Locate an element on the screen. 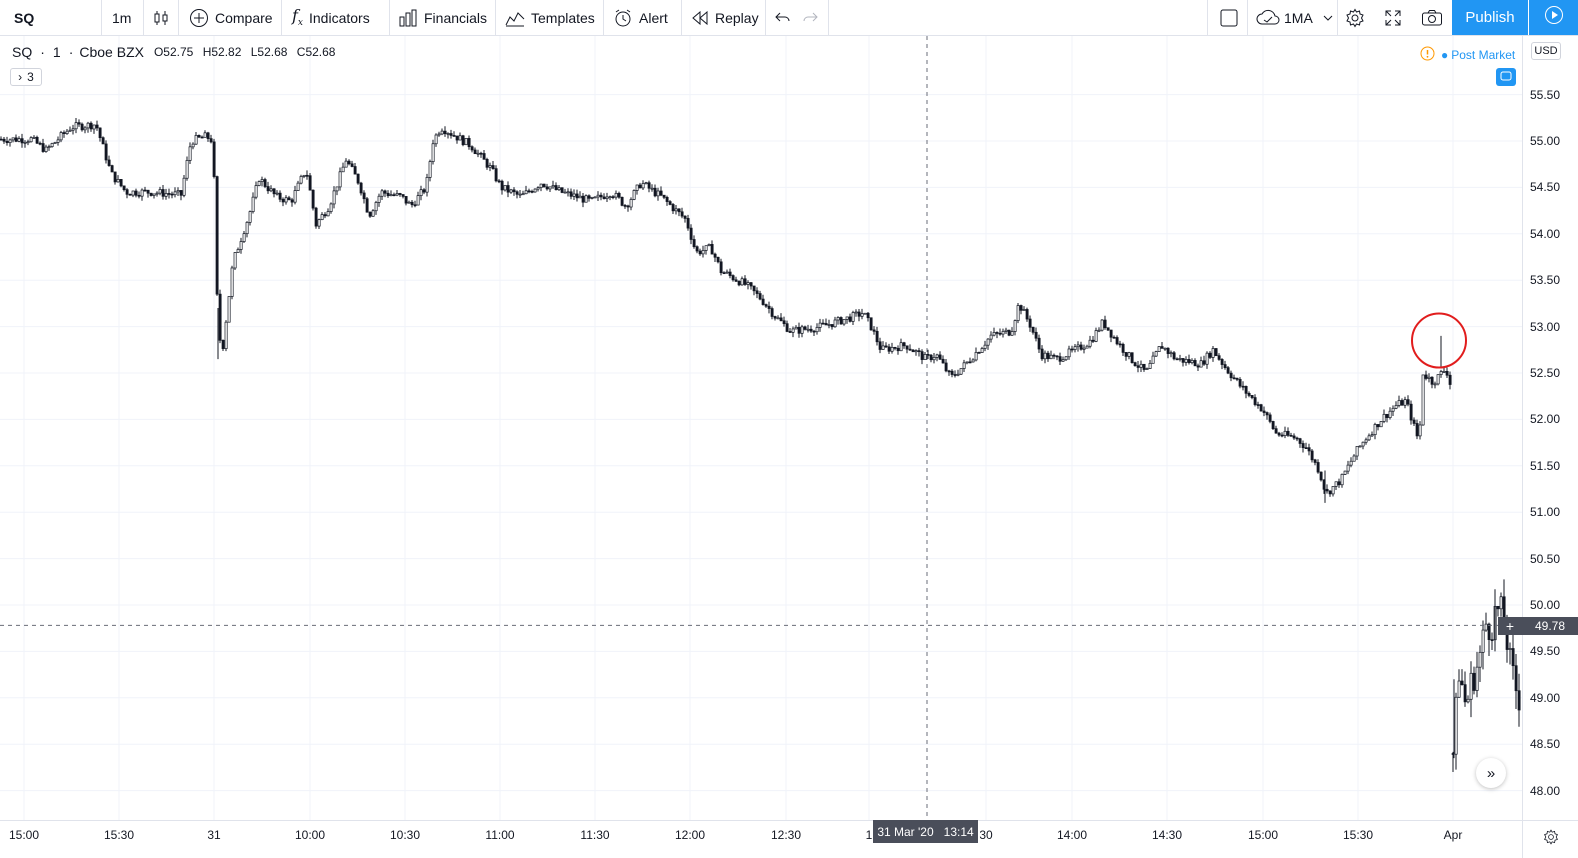 Image resolution: width=1578 pixels, height=858 pixels. square-icon is located at coordinates (1229, 18).